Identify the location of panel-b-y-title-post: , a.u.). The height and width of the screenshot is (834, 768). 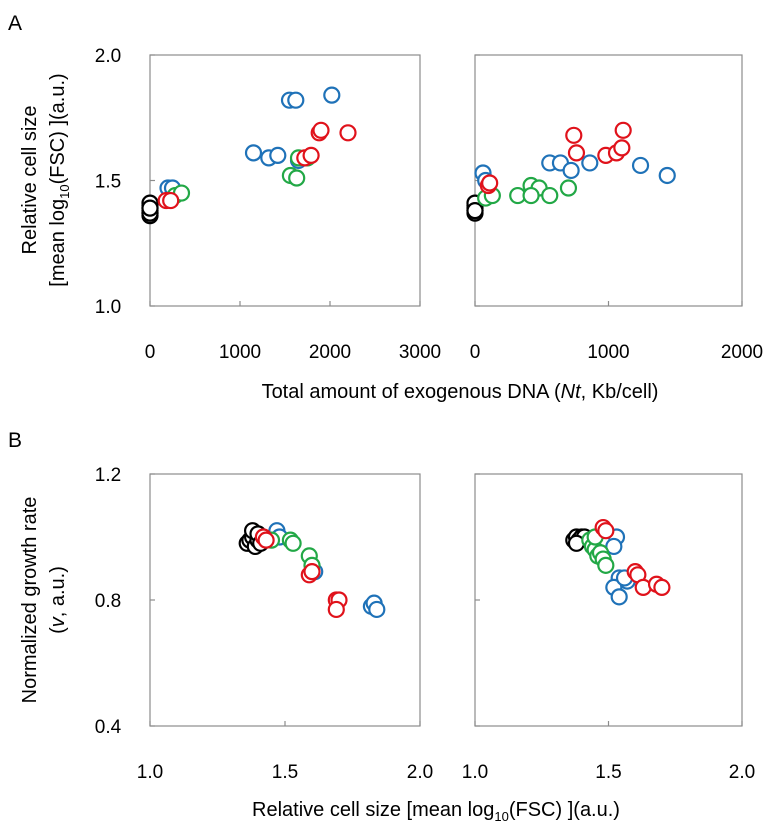
(58, 591).